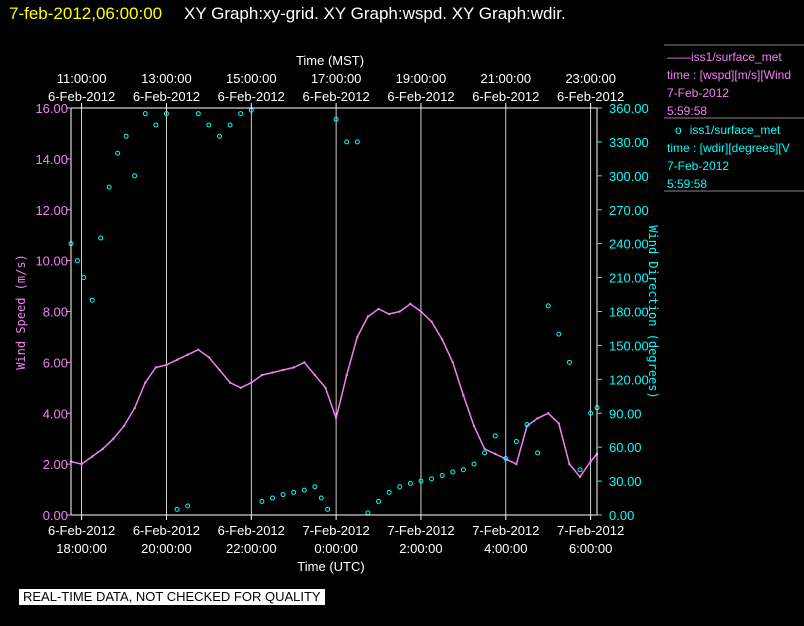  What do you see at coordinates (55, 464) in the screenshot?
I see `left-tick-label: 2.00` at bounding box center [55, 464].